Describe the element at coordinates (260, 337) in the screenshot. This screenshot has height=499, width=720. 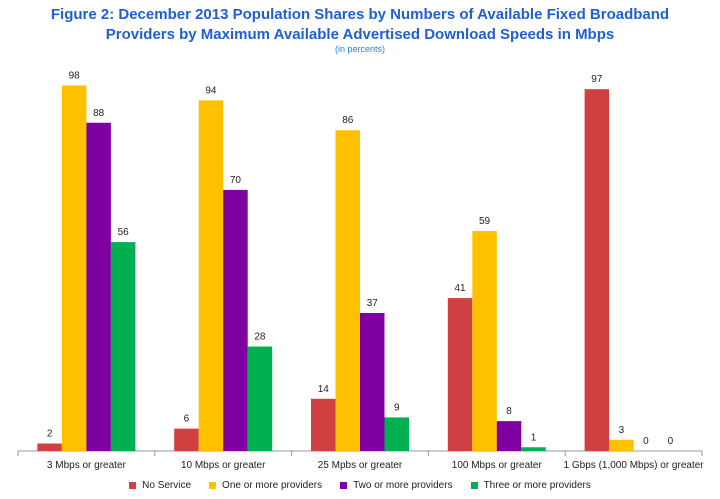
I see `data-label: 28` at that location.